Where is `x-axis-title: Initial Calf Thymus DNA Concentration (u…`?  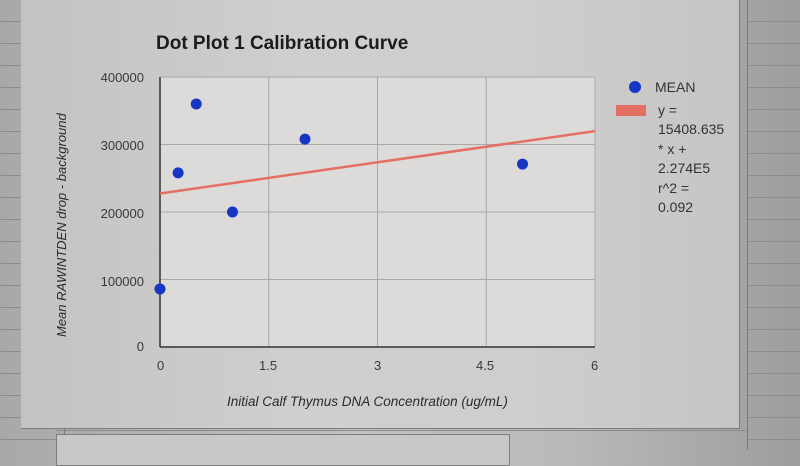
x-axis-title: Initial Calf Thymus DNA Concentration (u… is located at coordinates (367, 401).